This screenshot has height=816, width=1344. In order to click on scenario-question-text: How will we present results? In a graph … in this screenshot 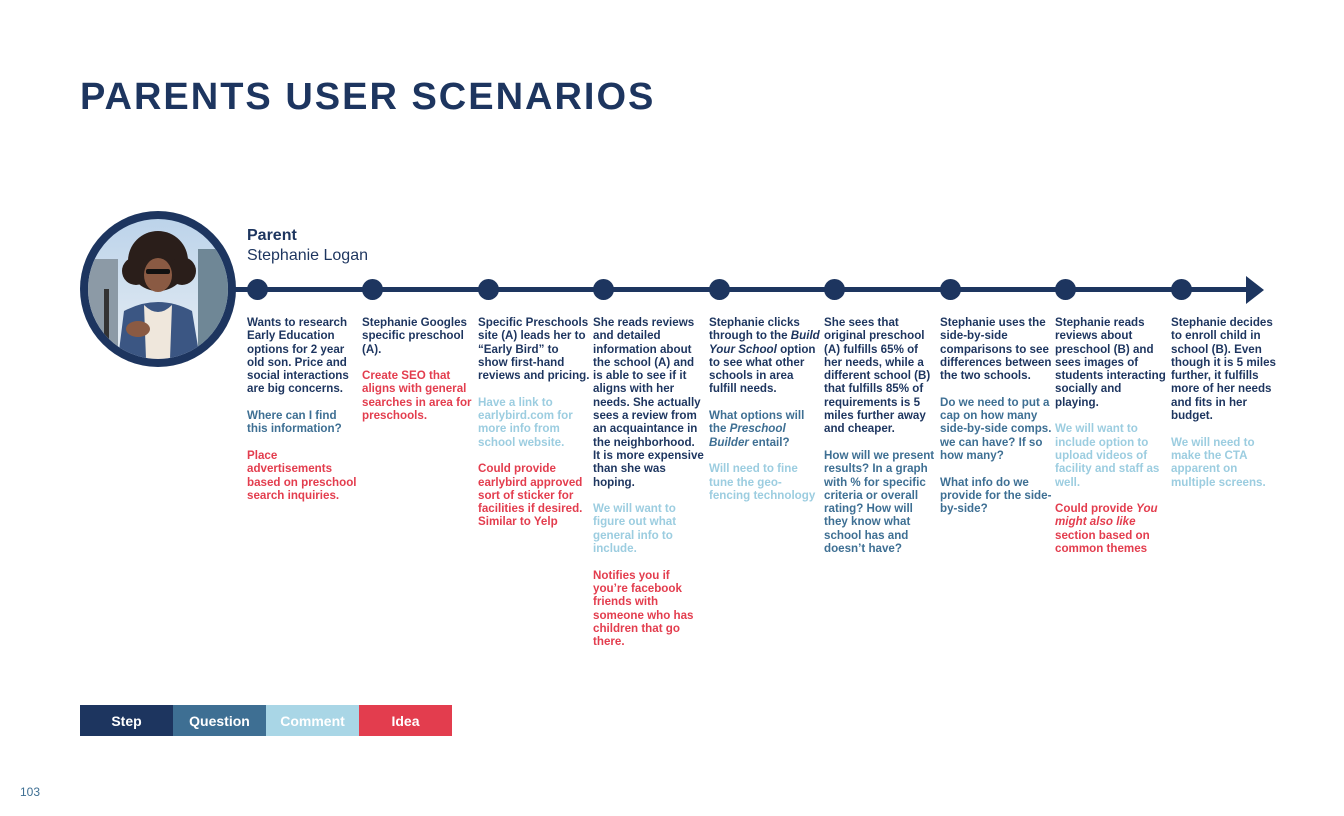, I will do `click(879, 502)`.